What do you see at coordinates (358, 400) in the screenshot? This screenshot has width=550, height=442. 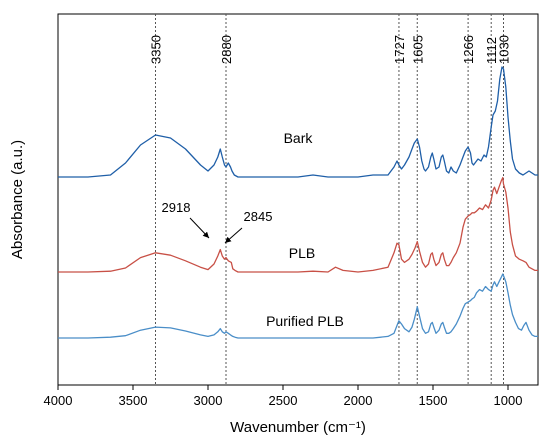 I see `x-tick-label: 2000` at bounding box center [358, 400].